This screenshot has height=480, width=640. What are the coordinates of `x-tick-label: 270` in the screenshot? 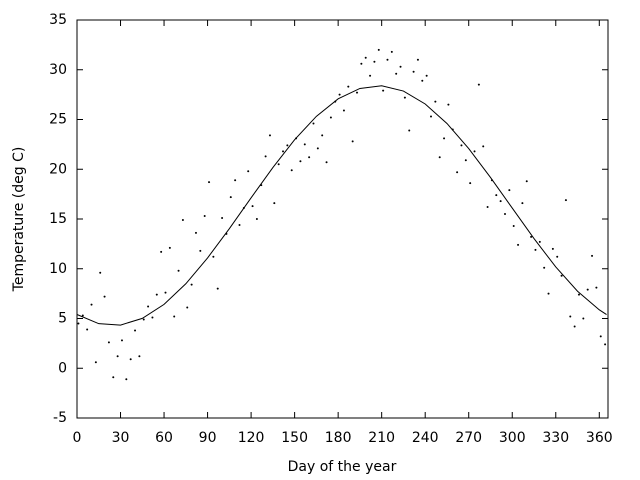 It's located at (468, 438).